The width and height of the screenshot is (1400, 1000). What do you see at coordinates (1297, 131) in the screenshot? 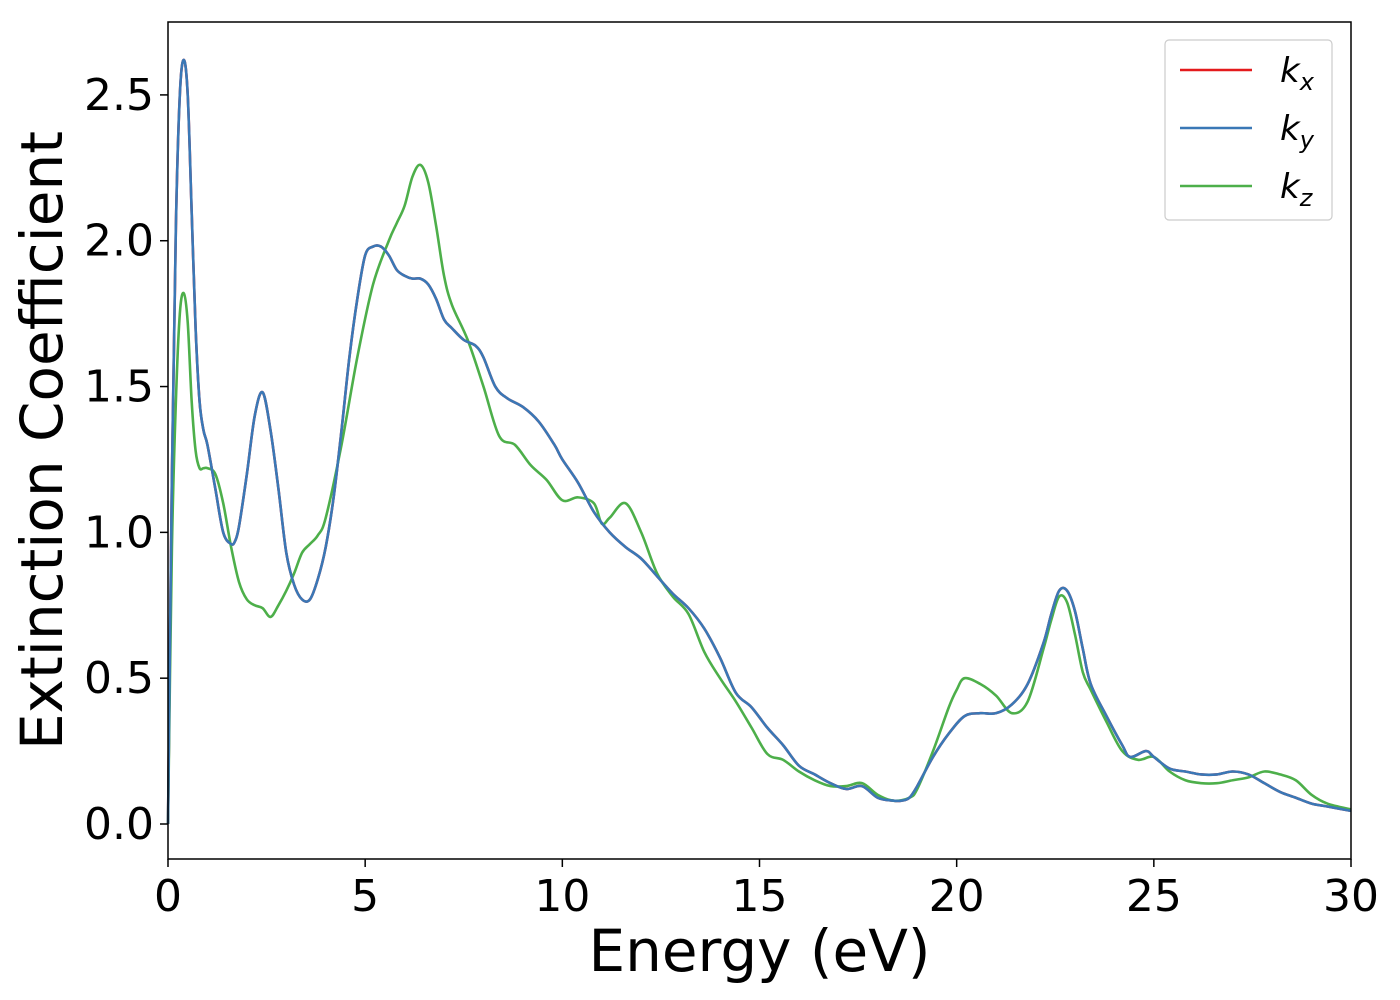
I see `legend-label-ky: ky` at bounding box center [1297, 131].